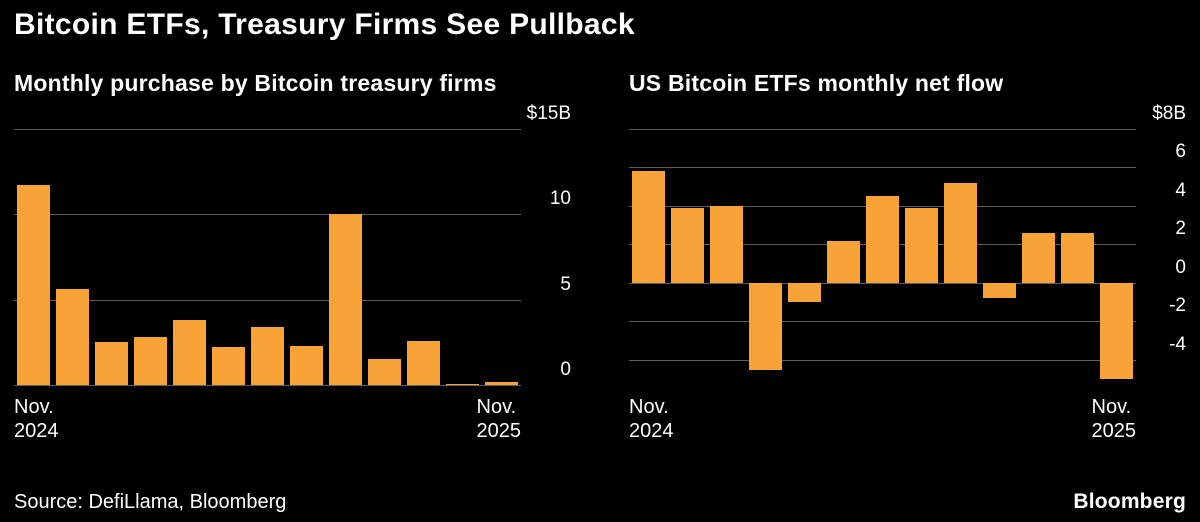  I want to click on y-axis-tick-labels: $8B 6 4 2 0 -2 -4, so click(1163, 244).